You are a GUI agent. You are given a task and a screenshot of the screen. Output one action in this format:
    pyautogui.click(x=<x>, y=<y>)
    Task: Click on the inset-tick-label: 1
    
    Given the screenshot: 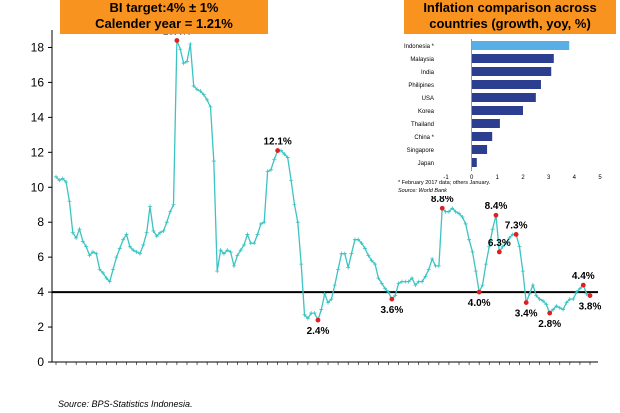 What is the action you would take?
    pyautogui.click(x=498, y=178)
    